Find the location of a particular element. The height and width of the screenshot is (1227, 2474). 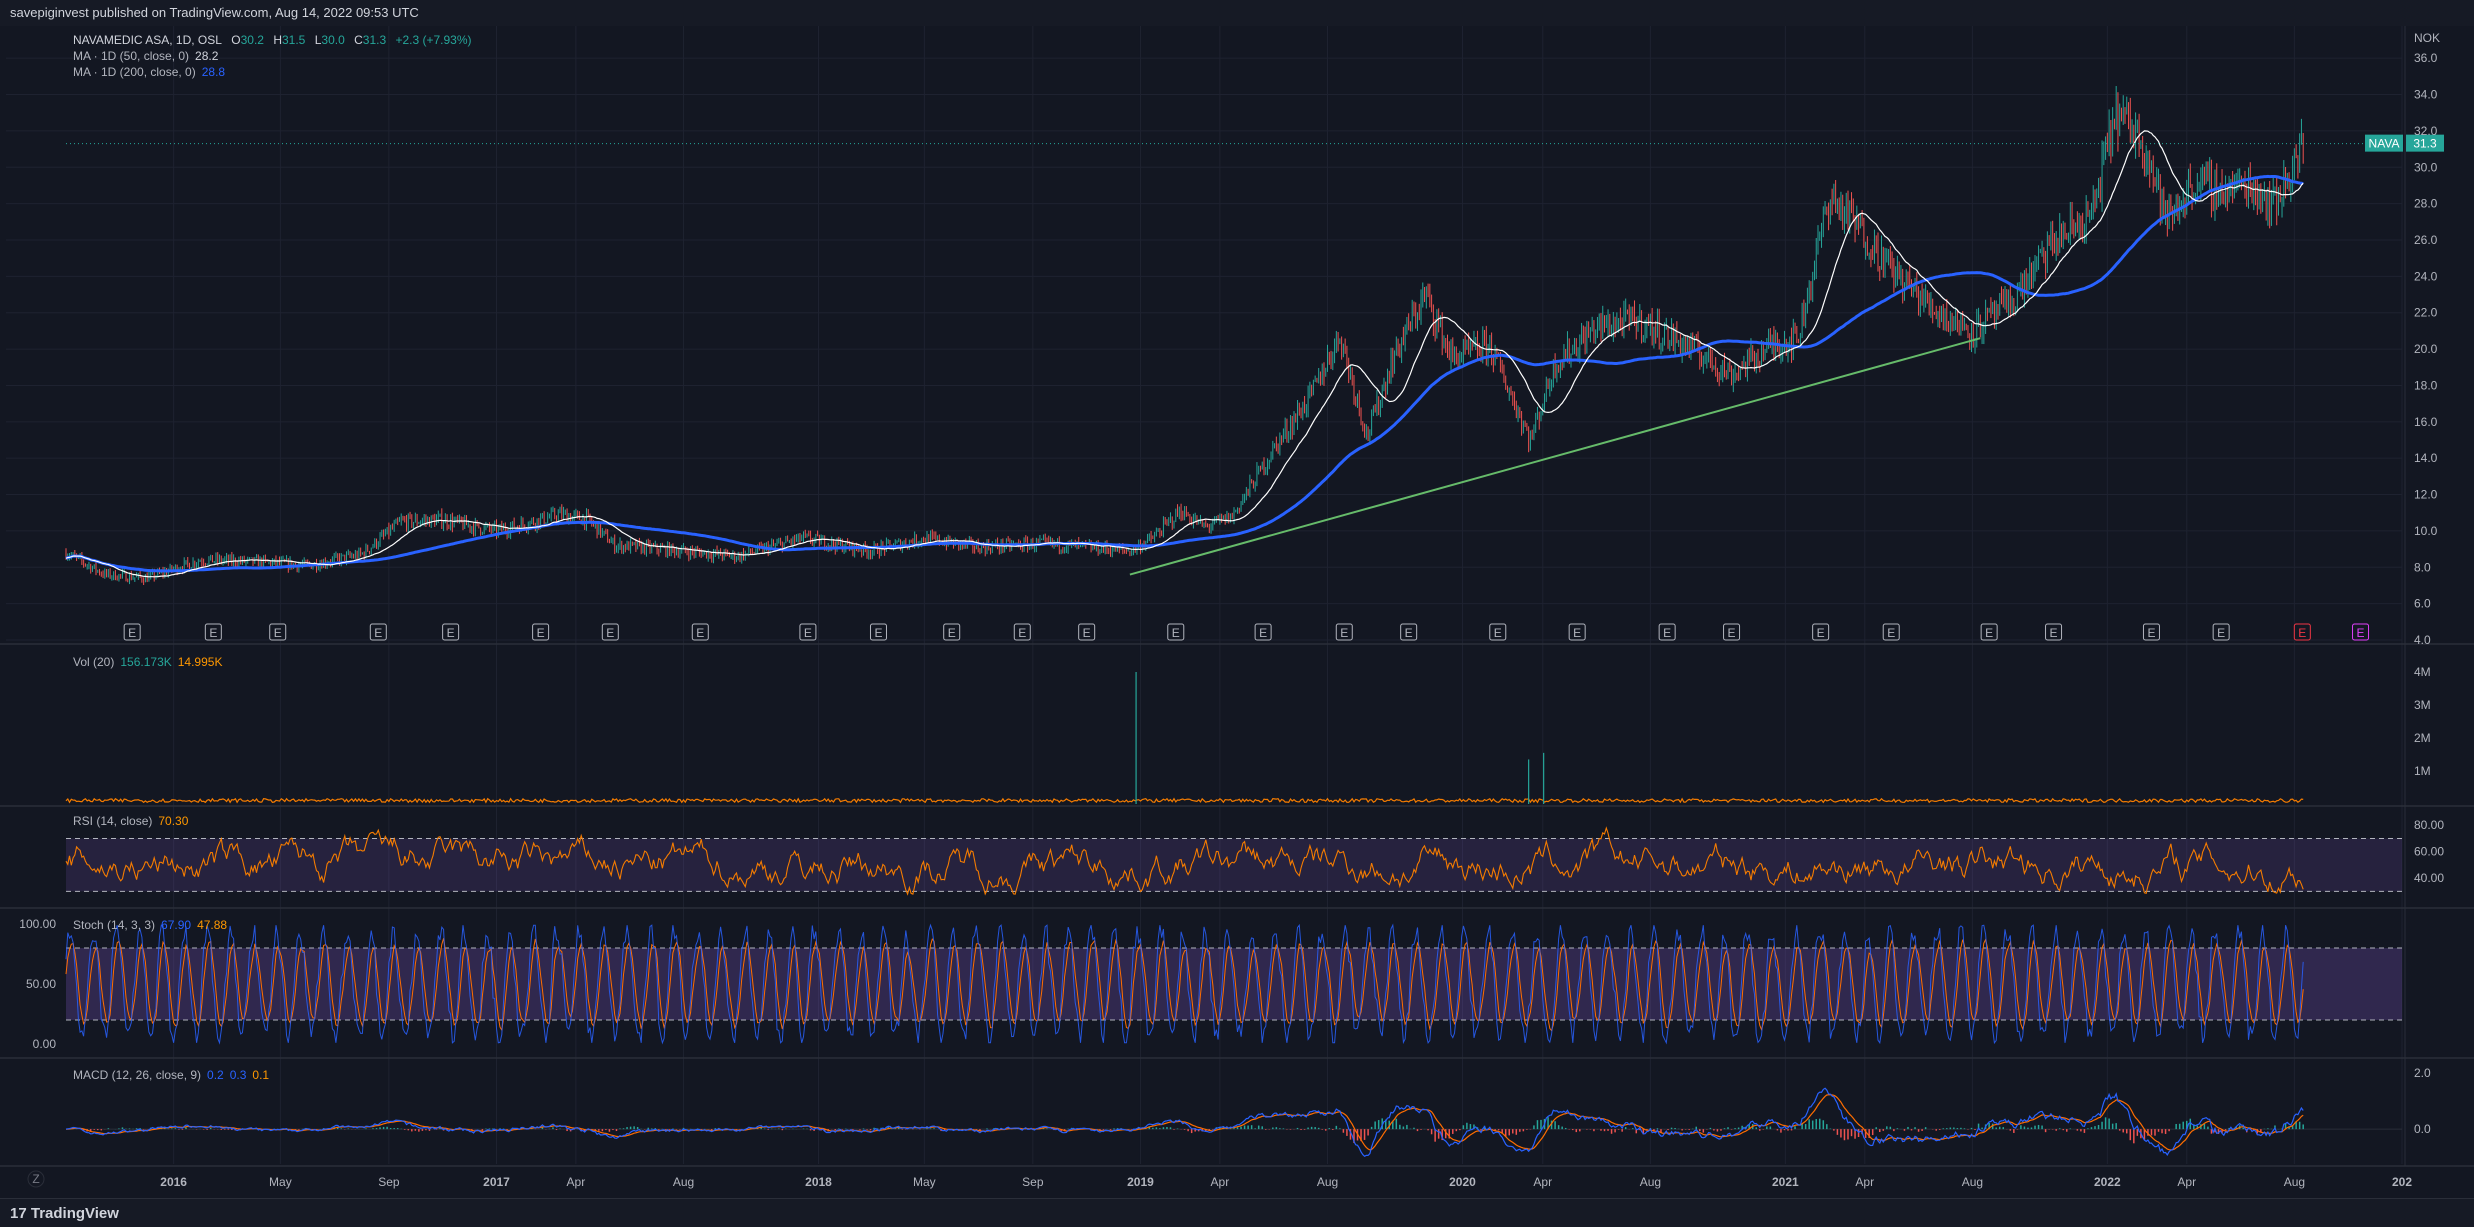

stoch-tick-1: 50.00 is located at coordinates (41, 984).